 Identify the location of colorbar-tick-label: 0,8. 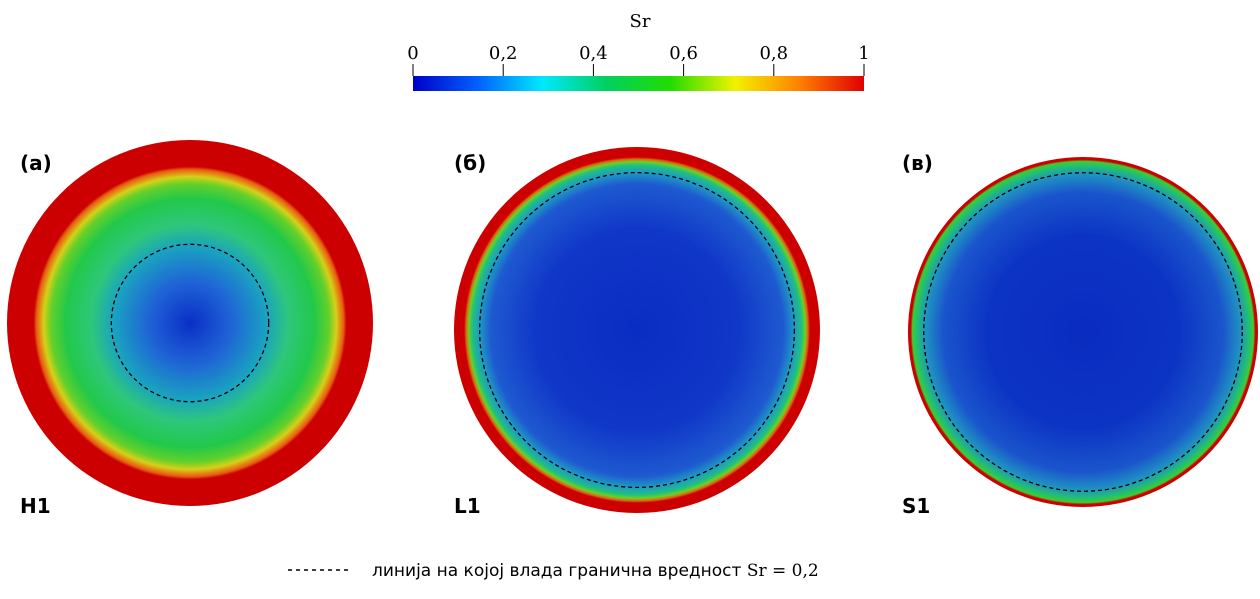
(773, 53).